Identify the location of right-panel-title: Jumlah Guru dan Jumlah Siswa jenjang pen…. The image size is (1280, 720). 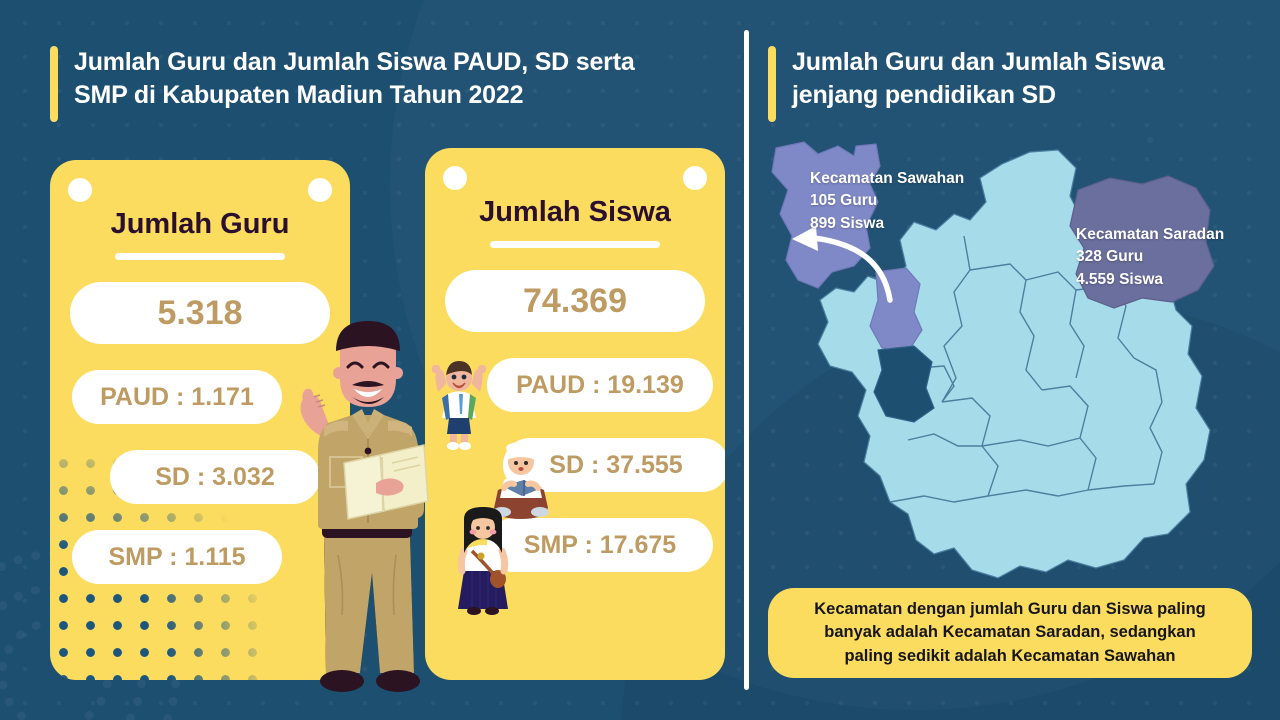
(1003, 84).